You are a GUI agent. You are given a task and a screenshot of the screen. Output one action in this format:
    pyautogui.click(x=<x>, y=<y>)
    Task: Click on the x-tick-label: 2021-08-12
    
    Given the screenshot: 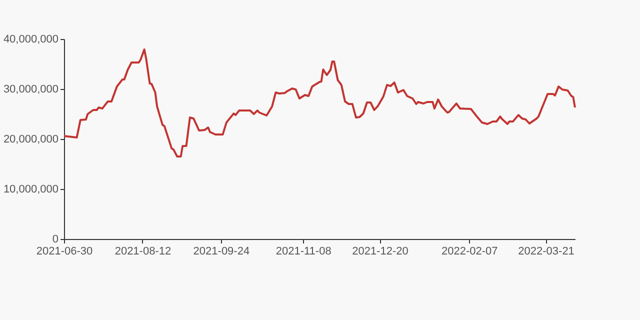 What is the action you would take?
    pyautogui.click(x=143, y=252)
    